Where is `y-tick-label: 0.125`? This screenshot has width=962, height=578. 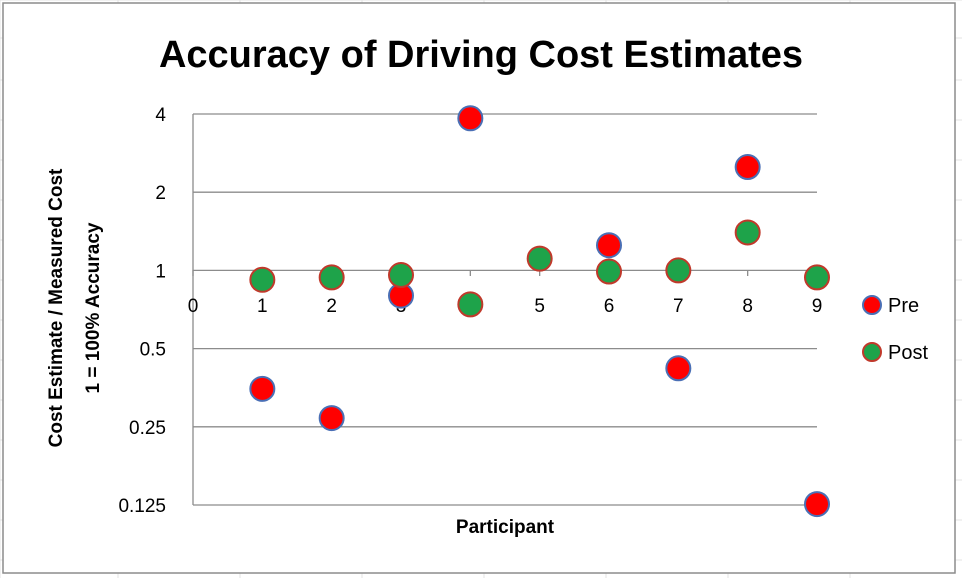 y-tick-label: 0.125 is located at coordinates (142, 506).